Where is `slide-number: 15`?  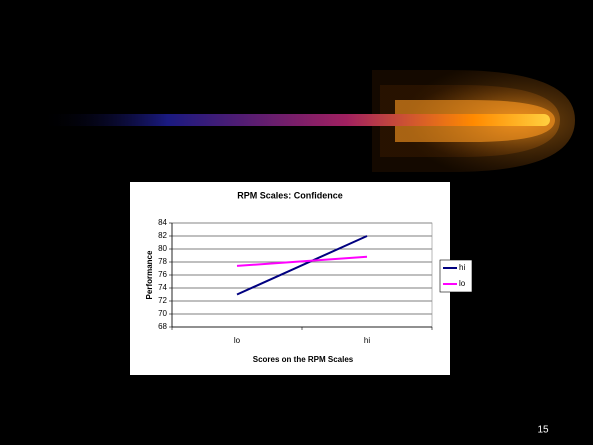
slide-number: 15 is located at coordinates (543, 430).